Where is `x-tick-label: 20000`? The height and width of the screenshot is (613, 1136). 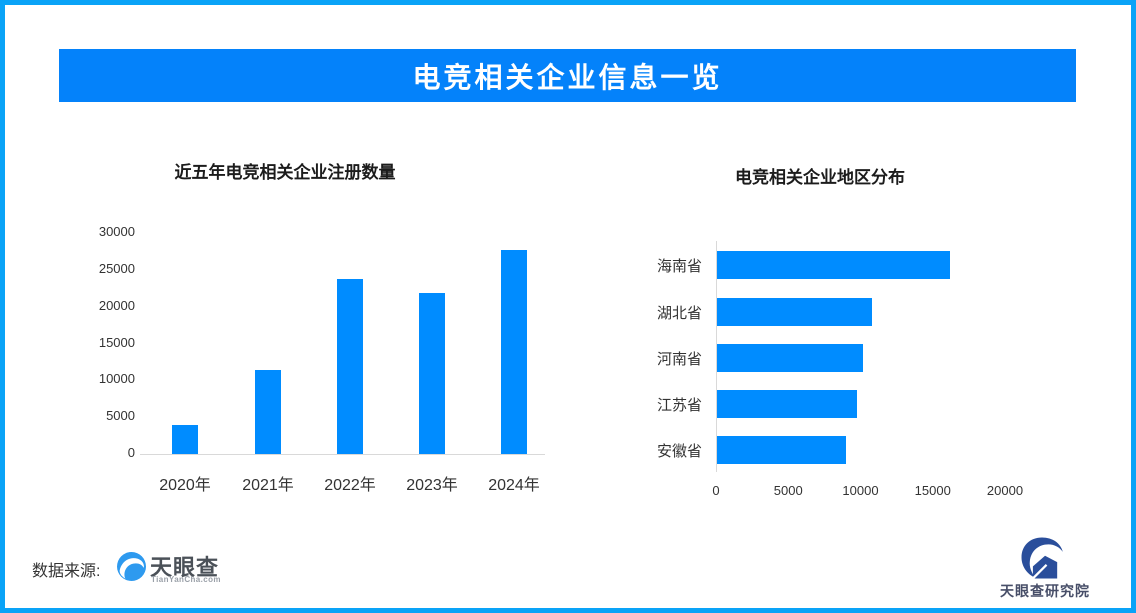 x-tick-label: 20000 is located at coordinates (1005, 490).